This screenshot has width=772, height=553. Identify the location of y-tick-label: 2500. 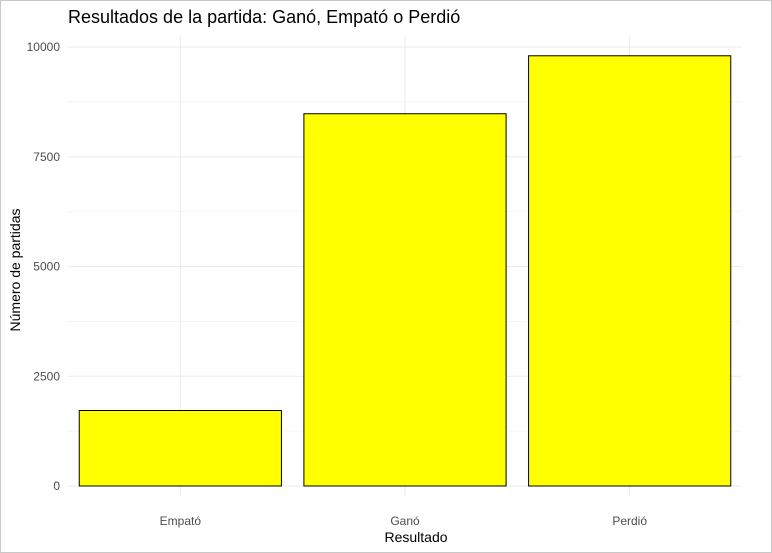
(46, 376).